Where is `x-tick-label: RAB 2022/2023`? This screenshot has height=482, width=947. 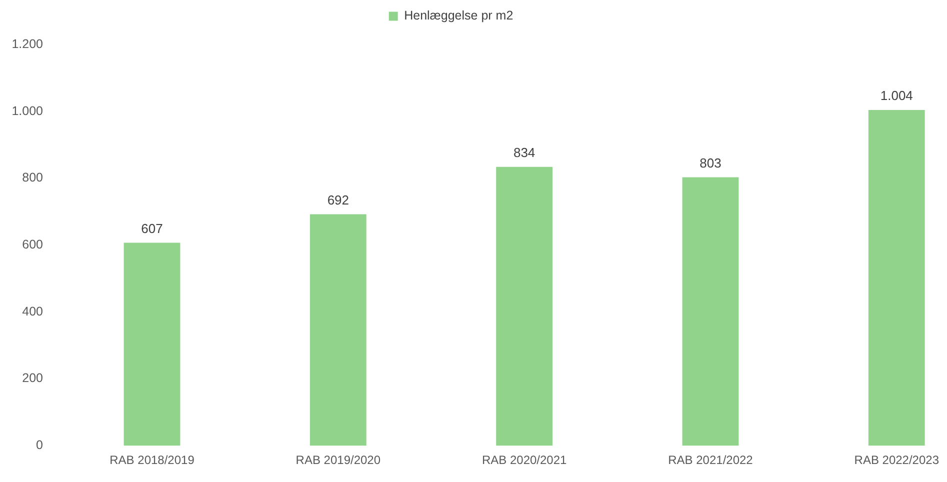
x-tick-label: RAB 2022/2023 is located at coordinates (897, 460).